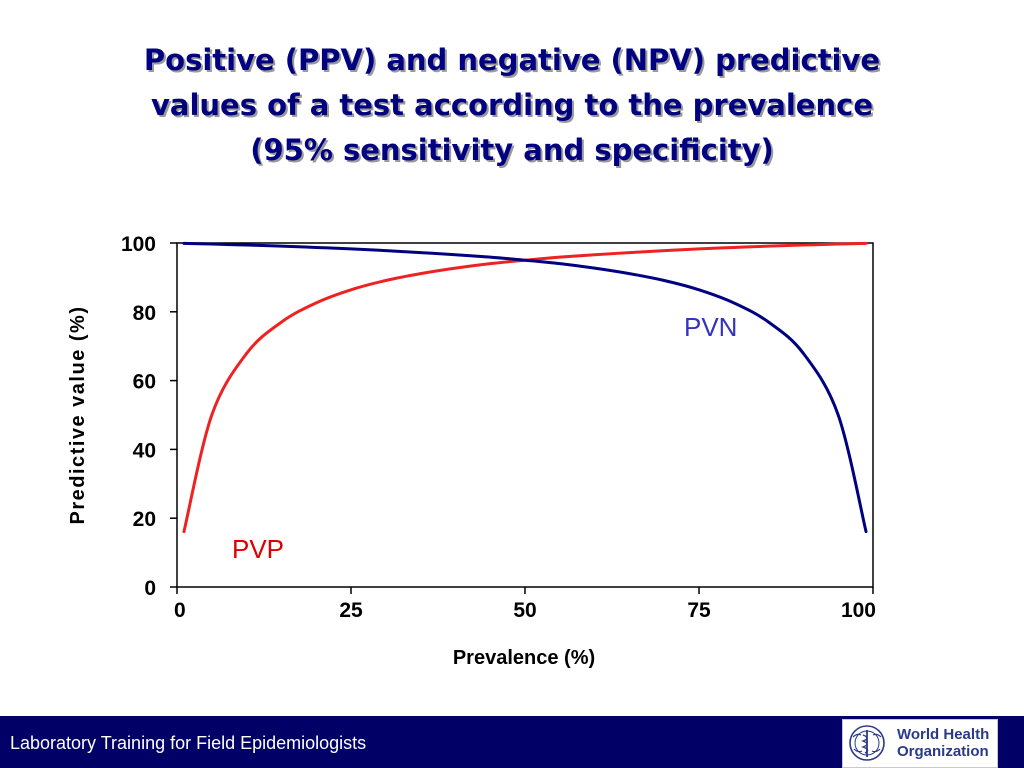 The image size is (1024, 768). I want to click on x-tick-label: 100, so click(858, 610).